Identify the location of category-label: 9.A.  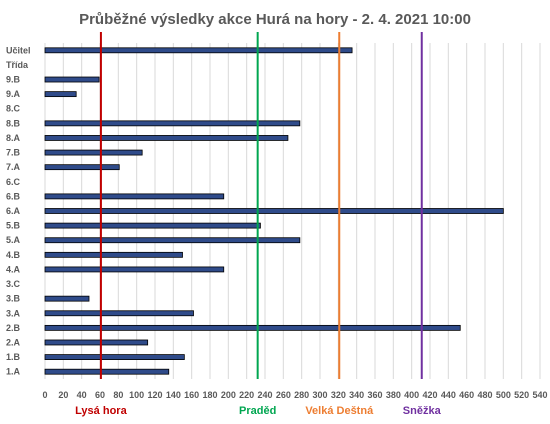
(13, 94).